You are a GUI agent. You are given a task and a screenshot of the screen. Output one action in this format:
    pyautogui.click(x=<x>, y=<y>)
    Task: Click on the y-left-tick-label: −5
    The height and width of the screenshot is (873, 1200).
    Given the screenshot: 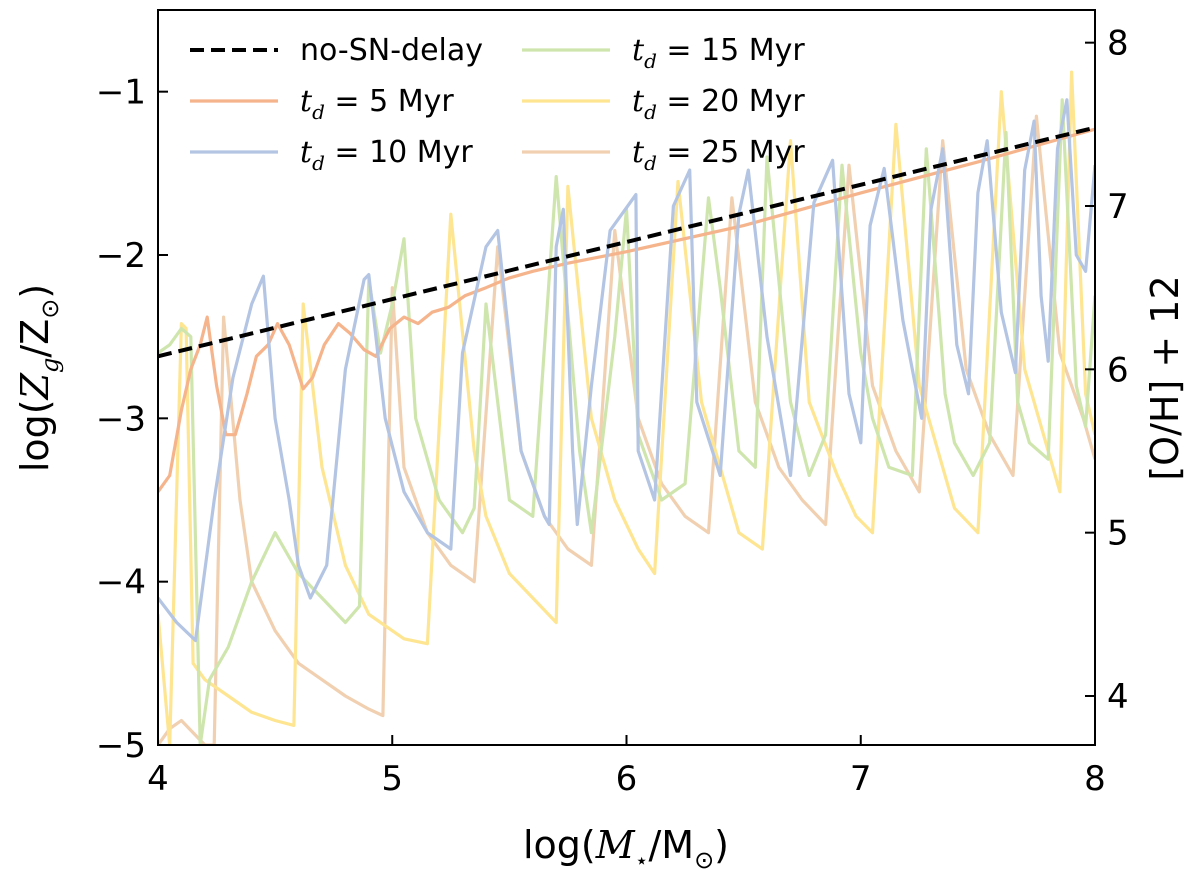 What is the action you would take?
    pyautogui.click(x=121, y=746)
    